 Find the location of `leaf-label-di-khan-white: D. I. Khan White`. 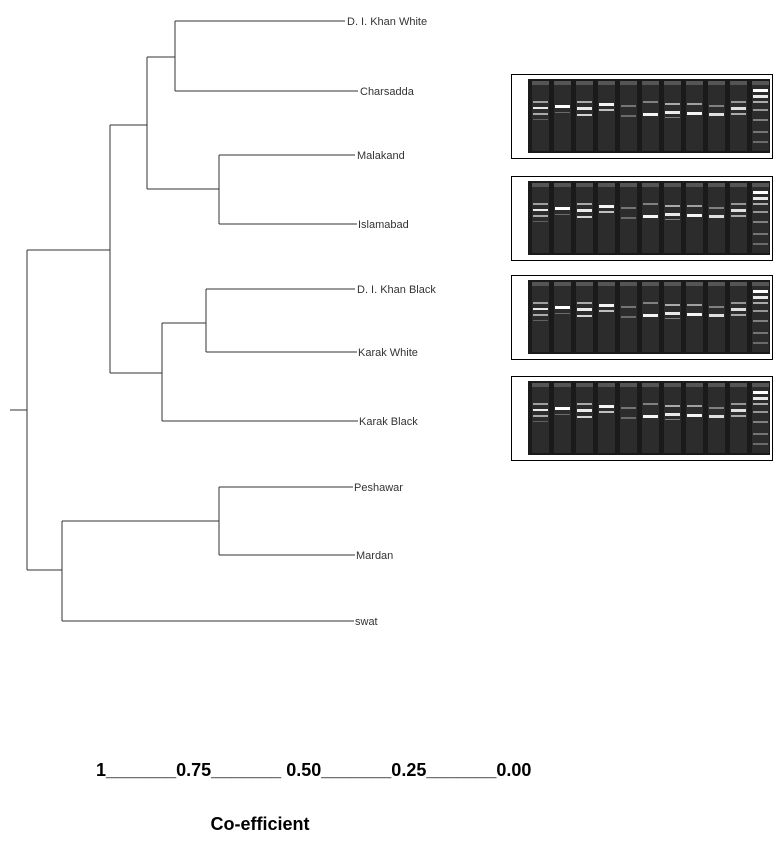

leaf-label-di-khan-white: D. I. Khan White is located at coordinates (387, 22).